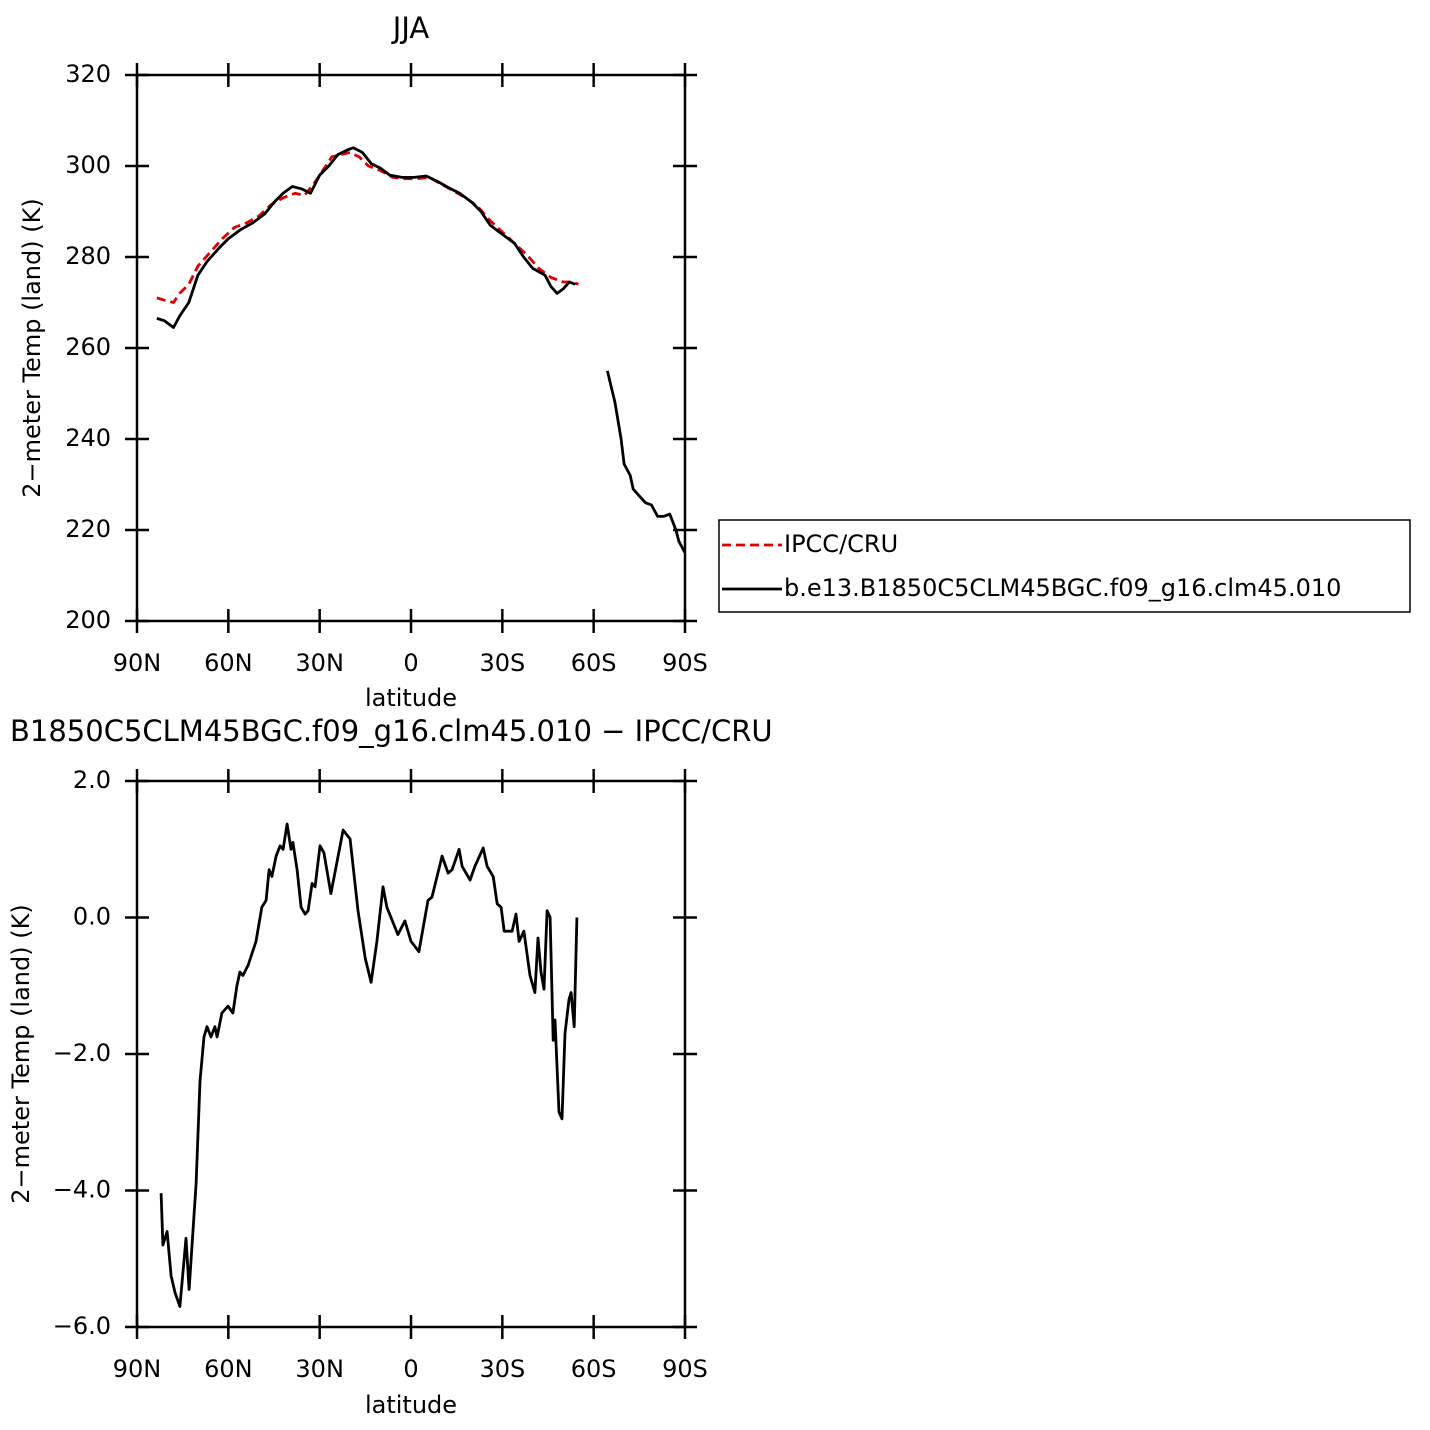 The image size is (1430, 1430). I want to click on y-tick-label: −6.0, so click(82, 1326).